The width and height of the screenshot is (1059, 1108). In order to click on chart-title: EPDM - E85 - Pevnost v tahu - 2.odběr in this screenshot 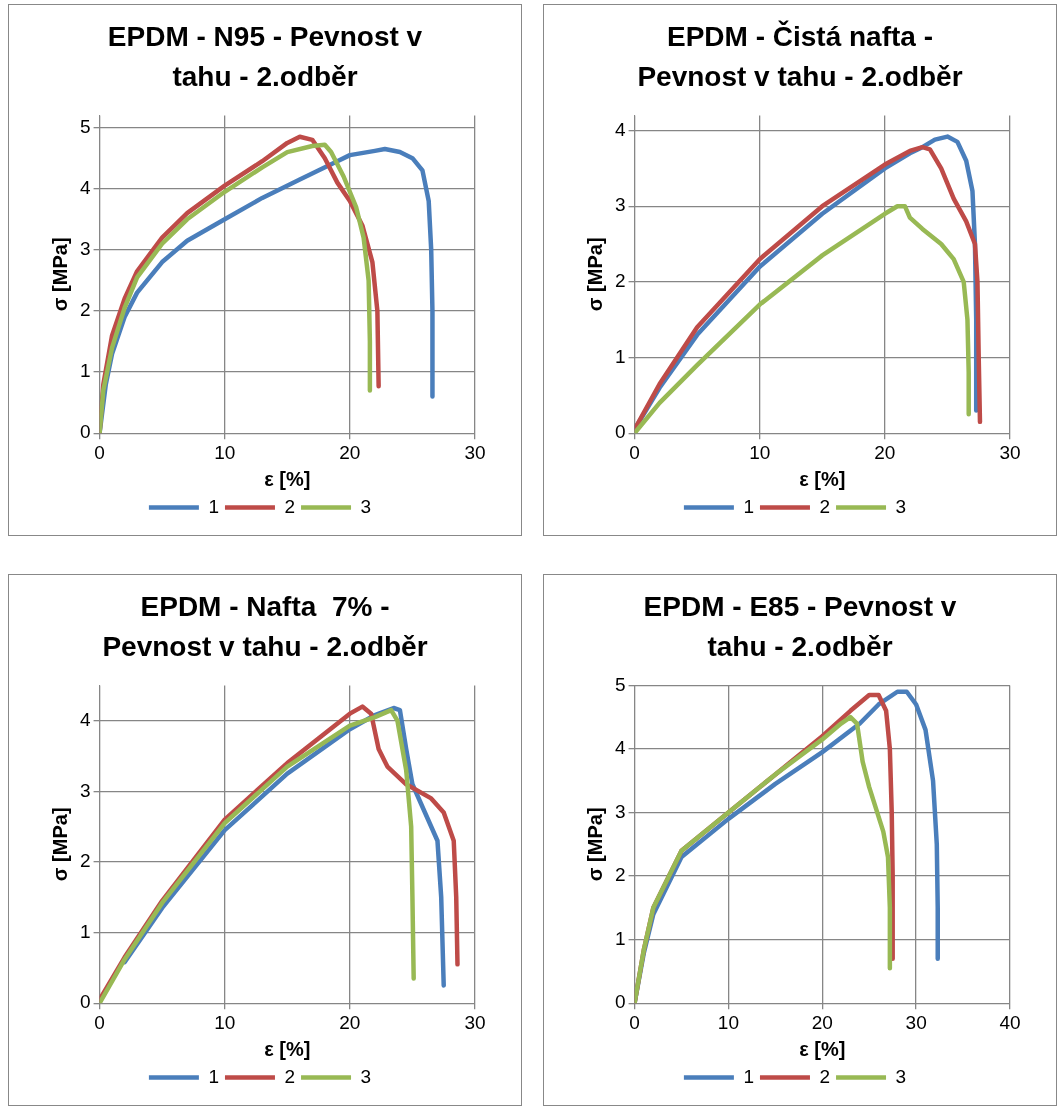, I will do `click(800, 627)`.